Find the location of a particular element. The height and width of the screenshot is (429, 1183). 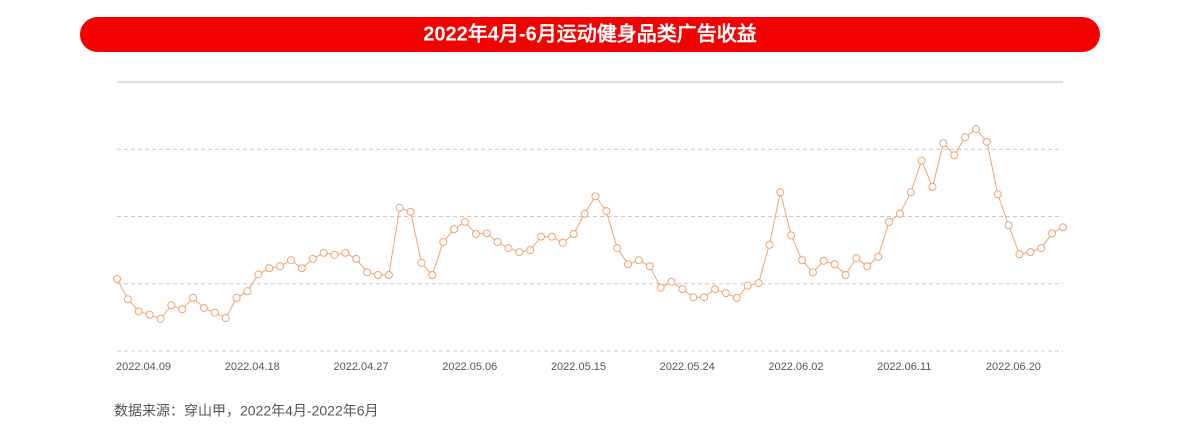

x-tick-label: 2022.05.24 is located at coordinates (687, 367).